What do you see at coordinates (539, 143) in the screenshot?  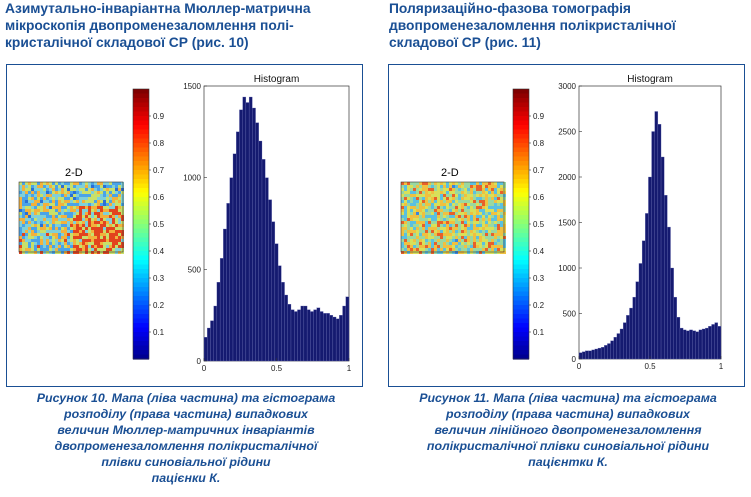 I see `colorbar-tick-label: 0.8` at bounding box center [539, 143].